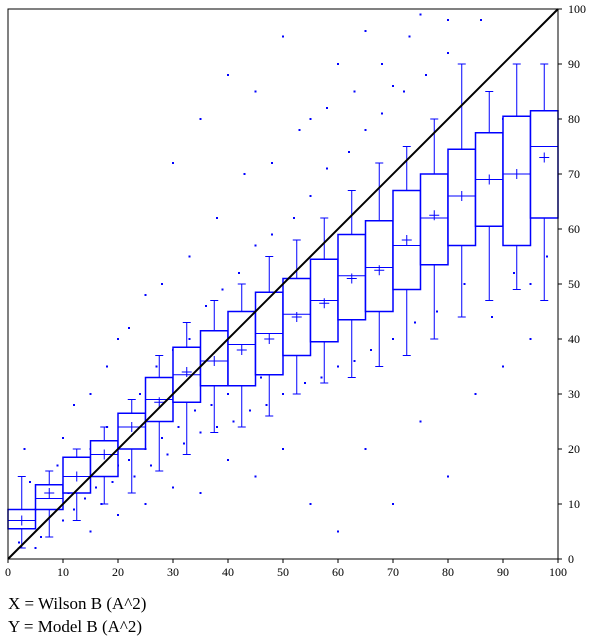 Image resolution: width=597 pixels, height=641 pixels. What do you see at coordinates (393, 572) in the screenshot?
I see `x-tick-label: 70` at bounding box center [393, 572].